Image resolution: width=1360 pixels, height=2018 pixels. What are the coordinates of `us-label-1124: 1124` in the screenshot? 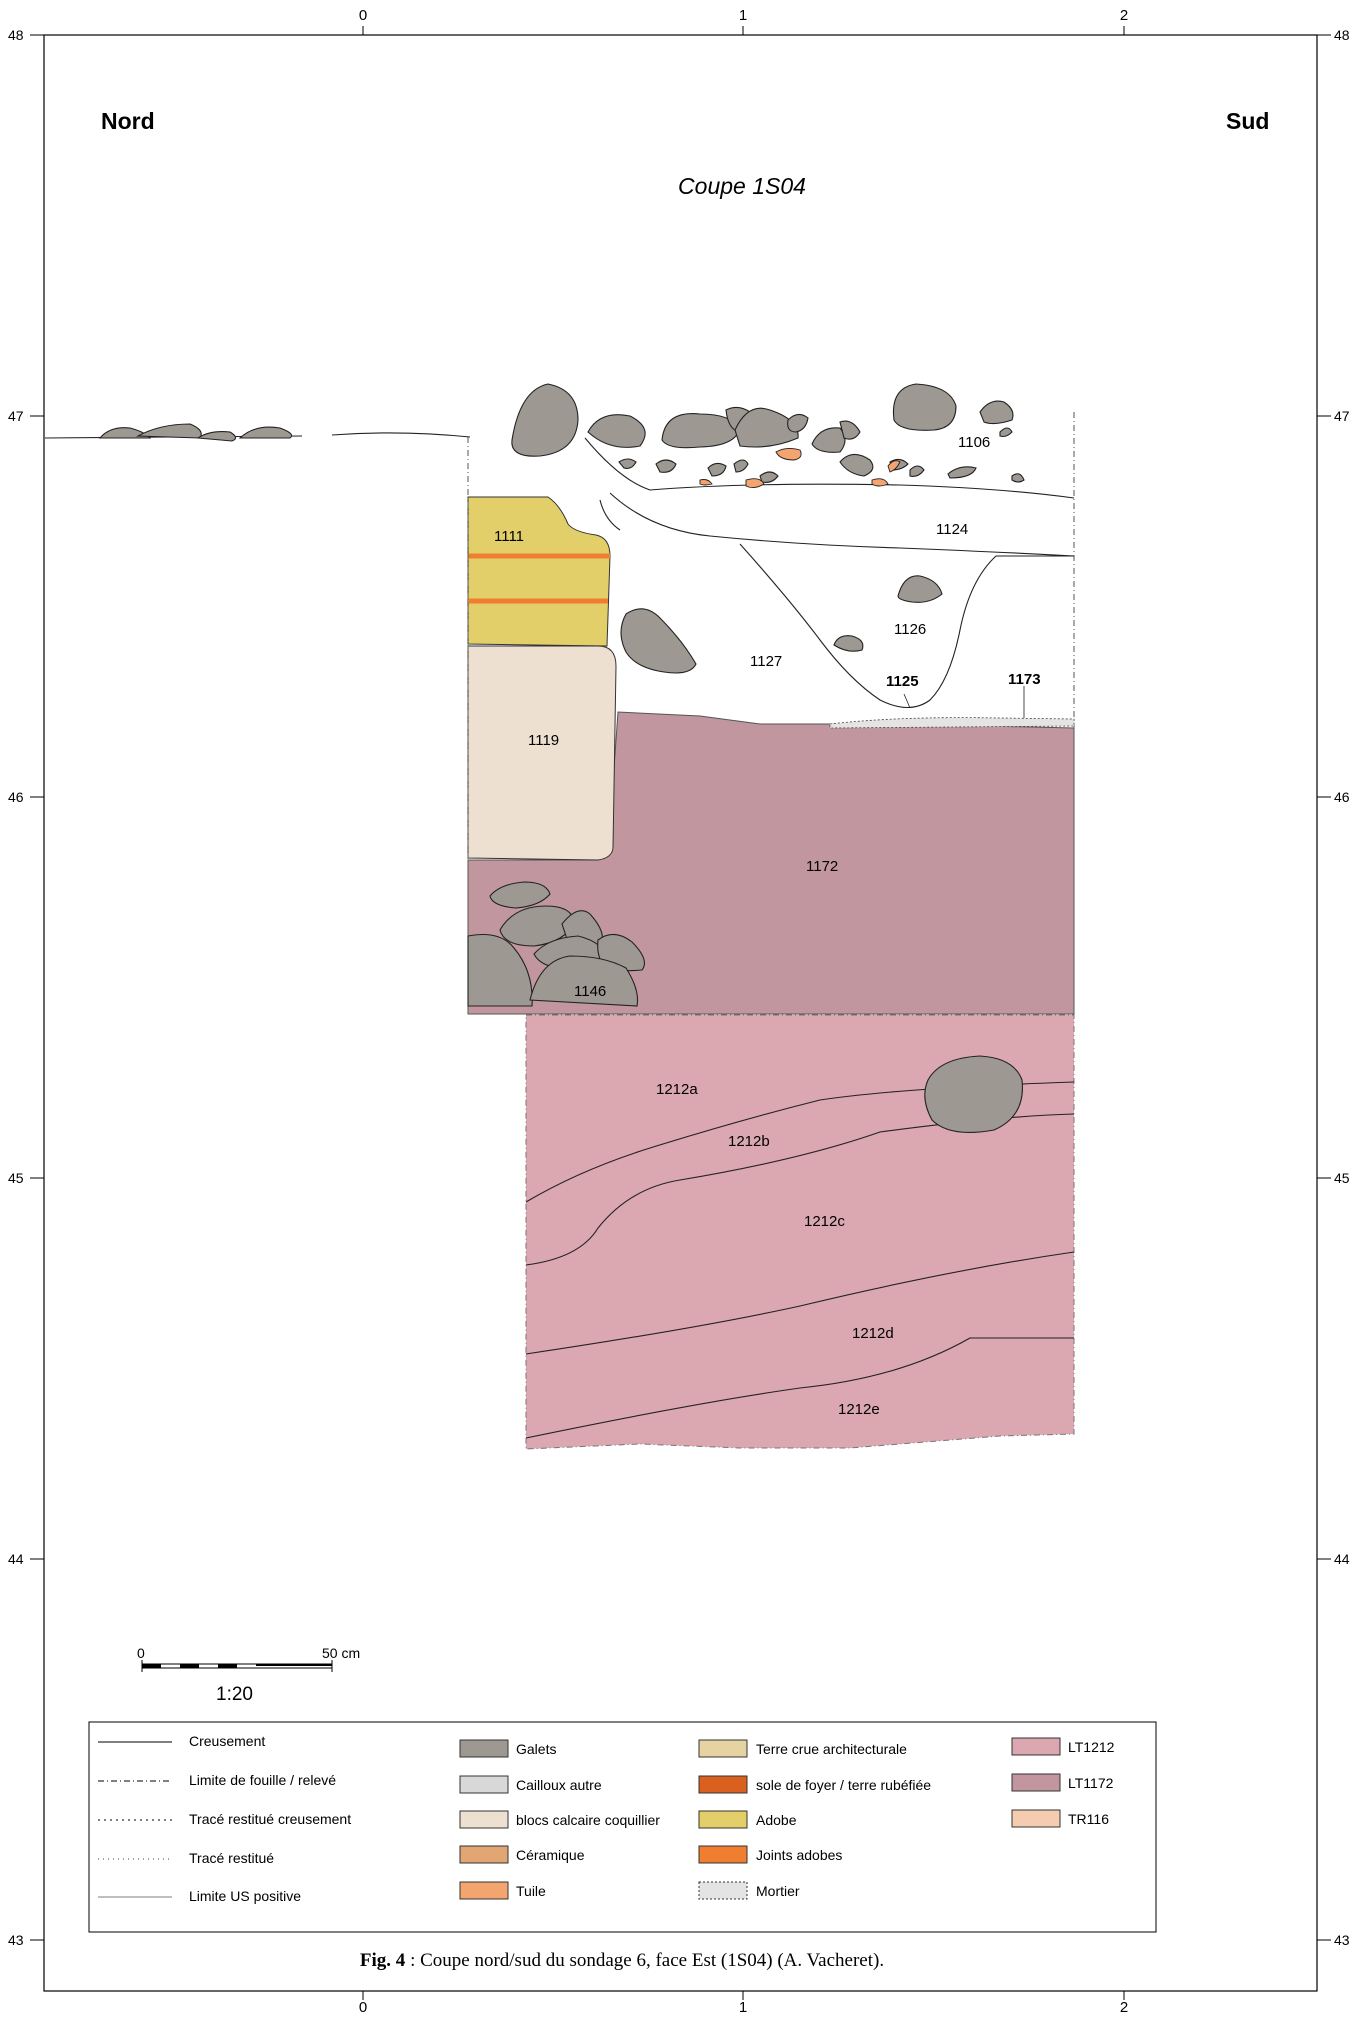 It's located at (952, 529).